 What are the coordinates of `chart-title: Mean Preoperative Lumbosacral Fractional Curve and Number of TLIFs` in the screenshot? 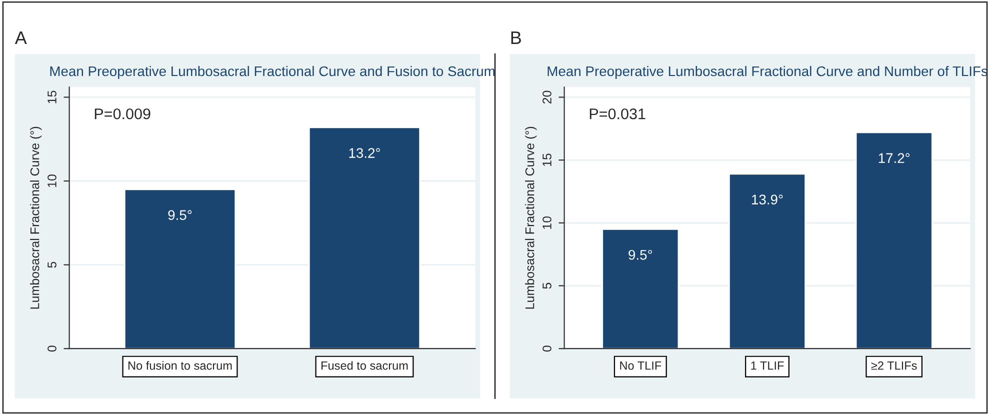 It's located at (768, 72).